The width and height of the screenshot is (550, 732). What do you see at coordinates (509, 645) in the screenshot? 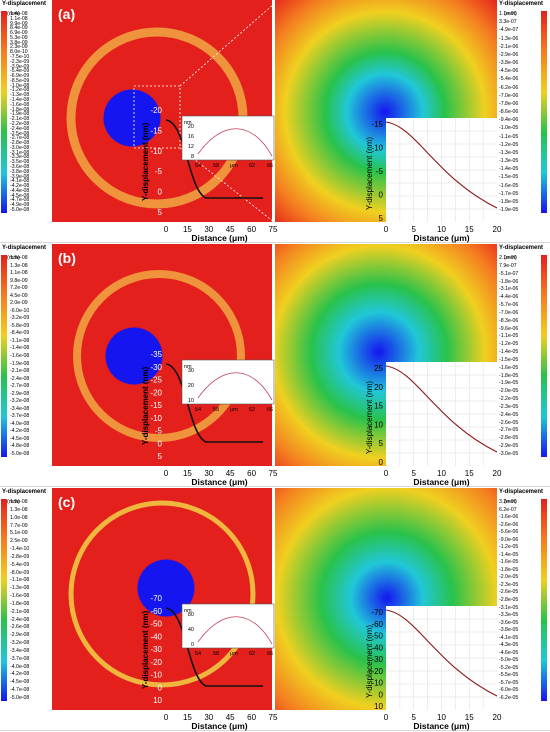
I see `legend-tick-label: -4.3e-05` at bounding box center [509, 645].